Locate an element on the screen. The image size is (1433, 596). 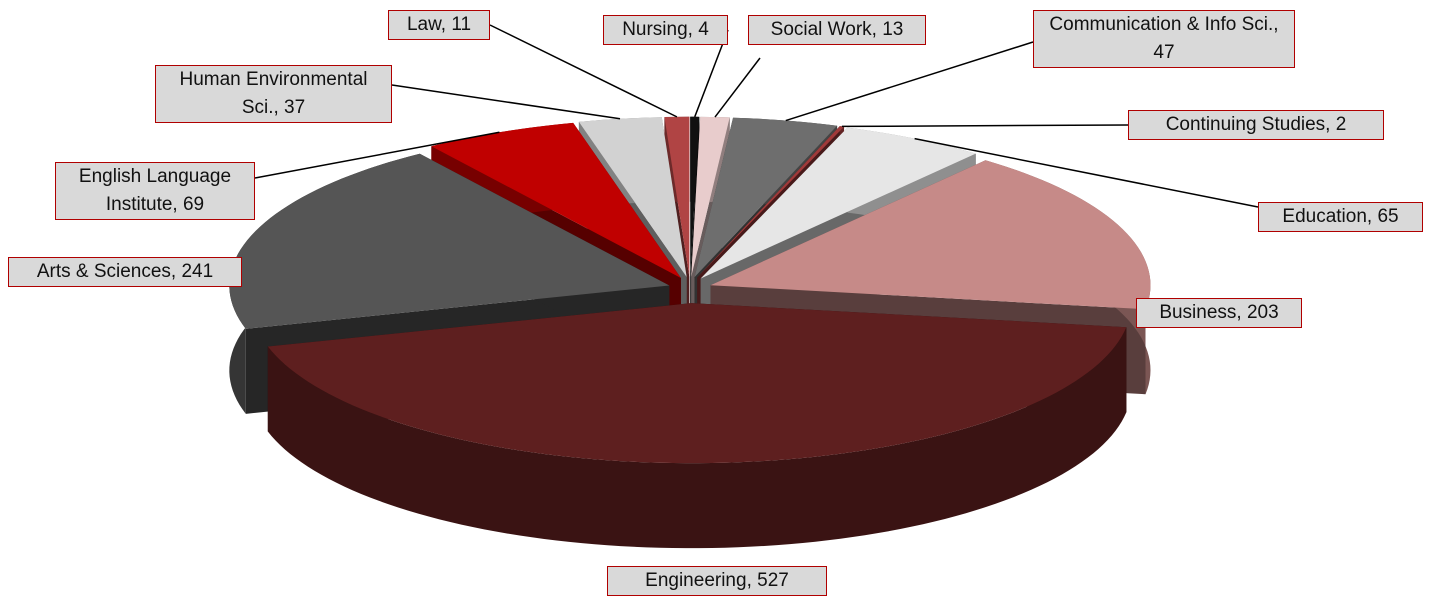
data-label: Human Environmental Sci., 37 is located at coordinates (273, 94).